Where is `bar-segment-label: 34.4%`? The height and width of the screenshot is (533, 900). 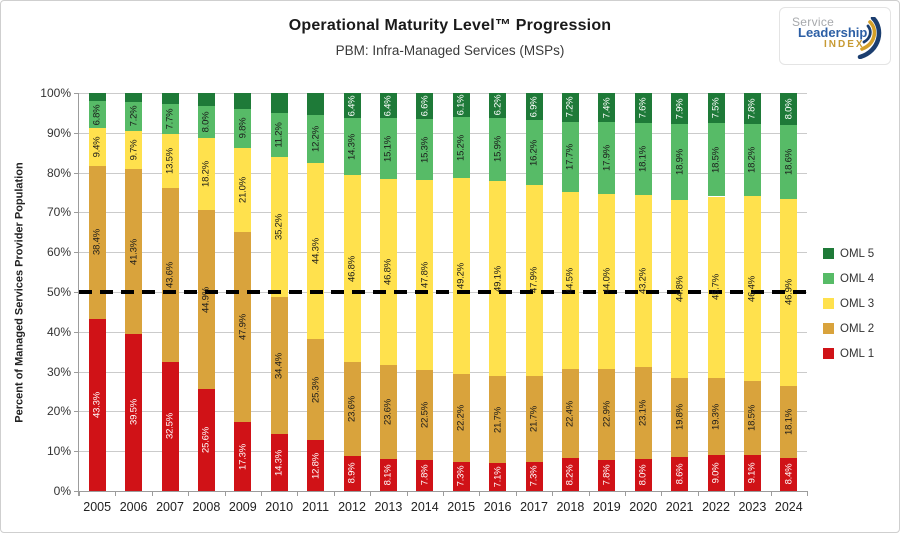 bar-segment-label: 34.4% is located at coordinates (279, 365).